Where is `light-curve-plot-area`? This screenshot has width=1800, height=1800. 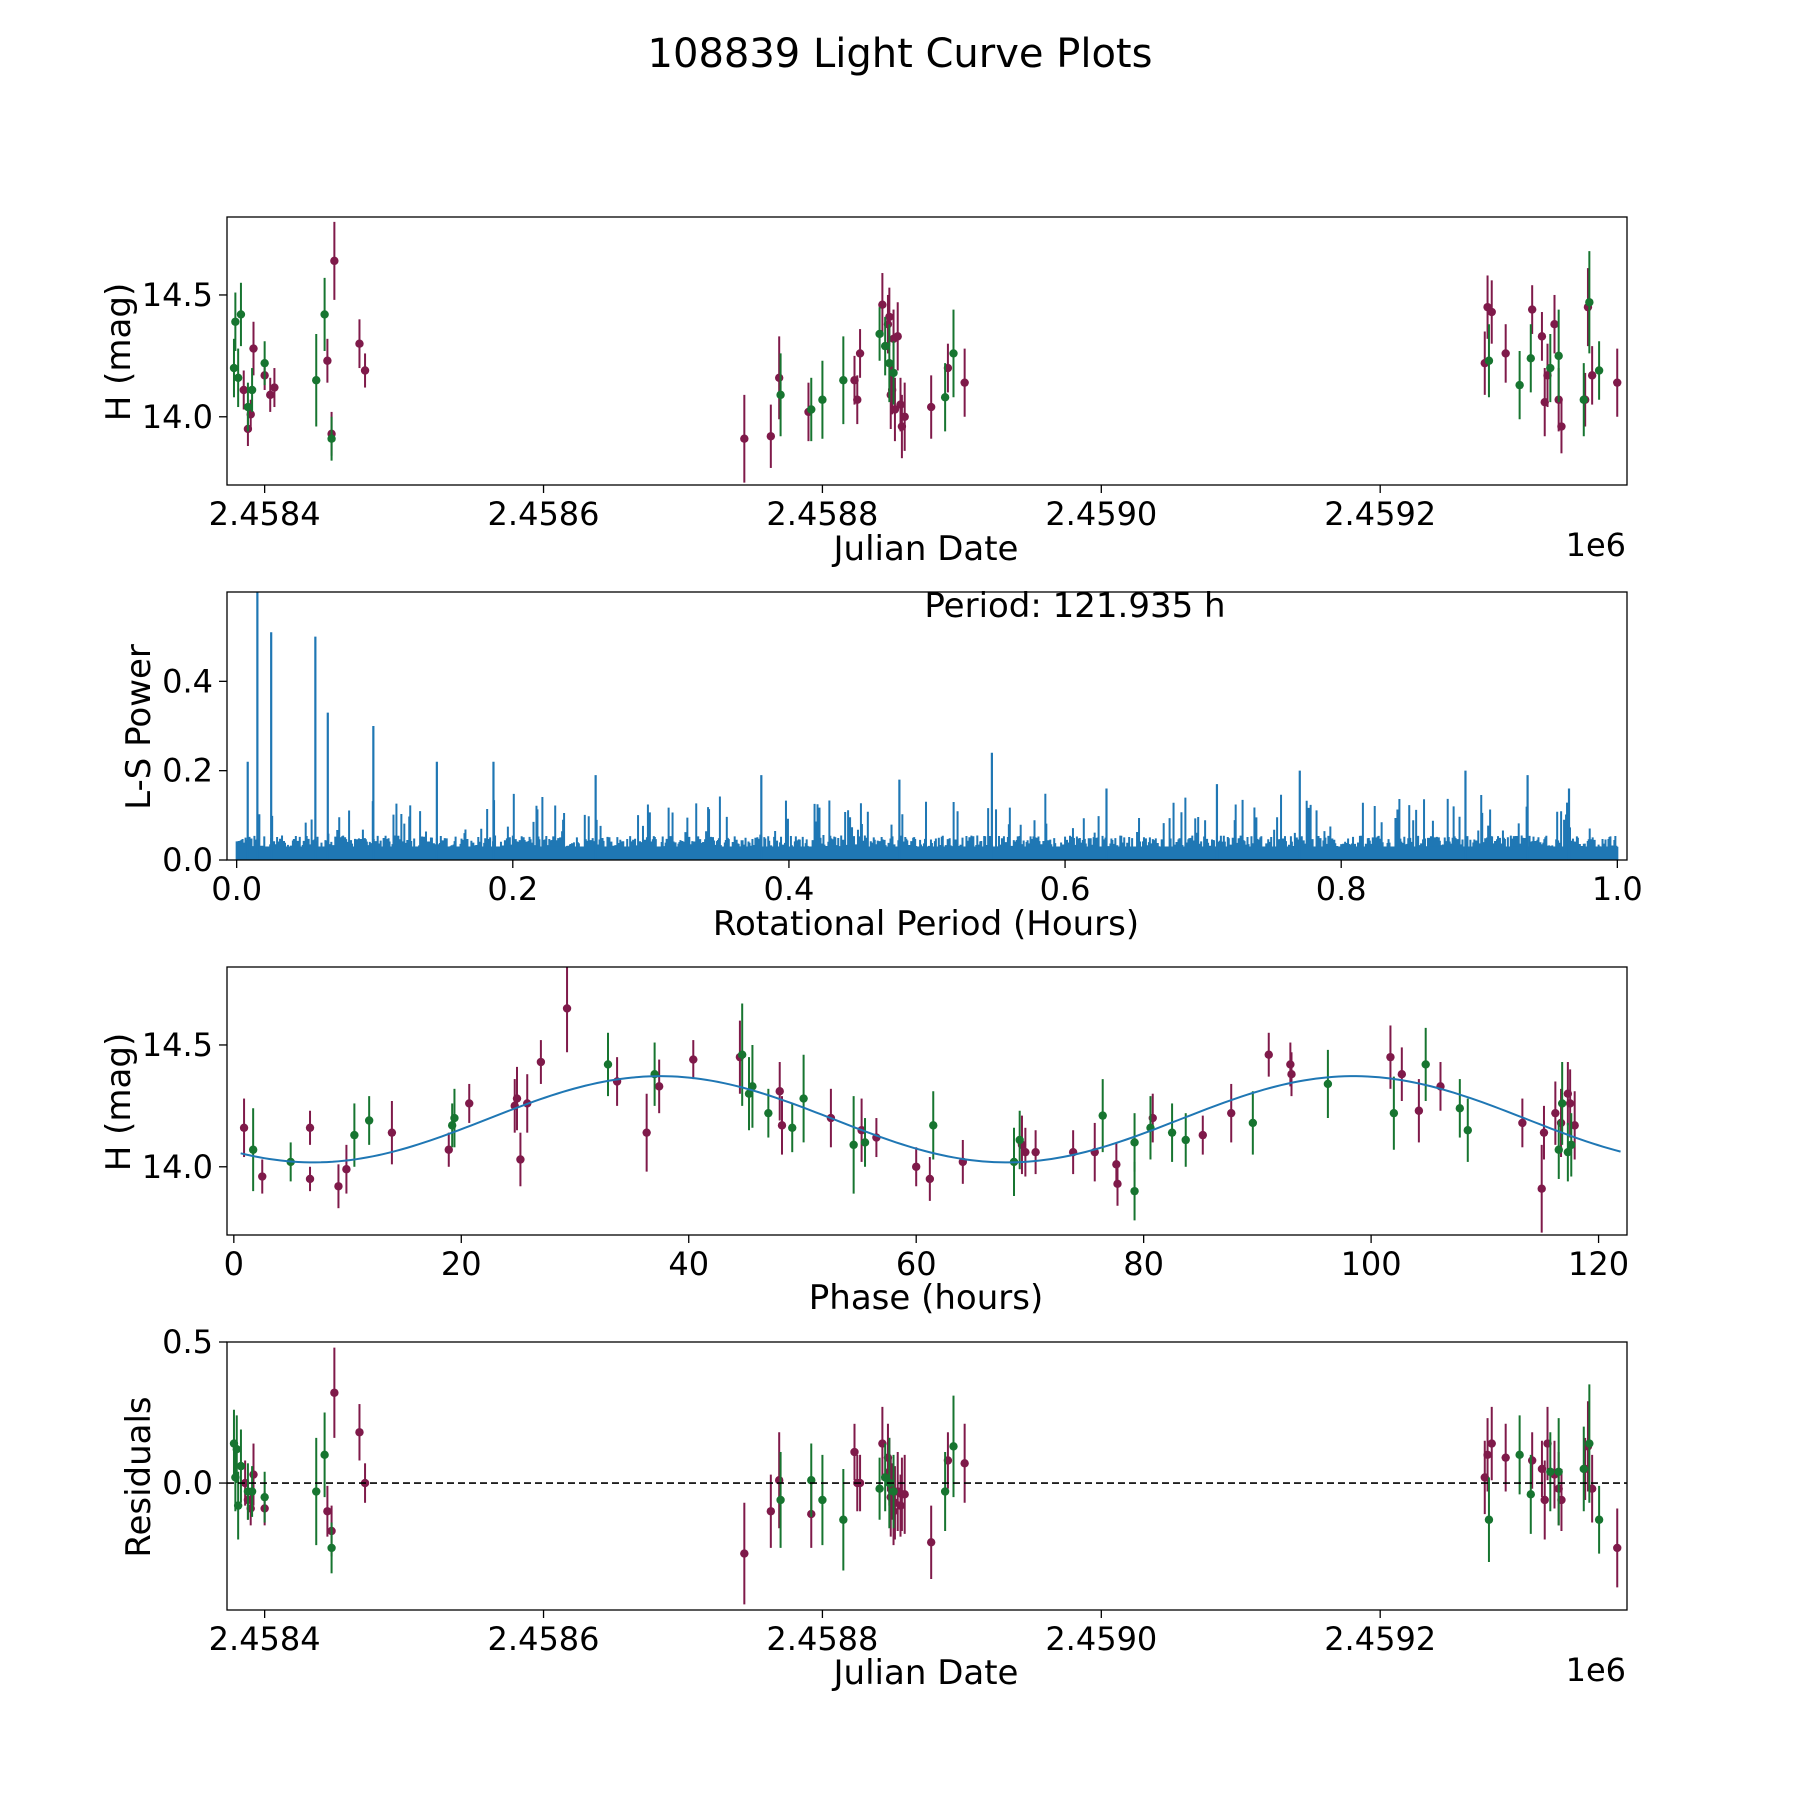 light-curve-plot-area is located at coordinates (925, 352).